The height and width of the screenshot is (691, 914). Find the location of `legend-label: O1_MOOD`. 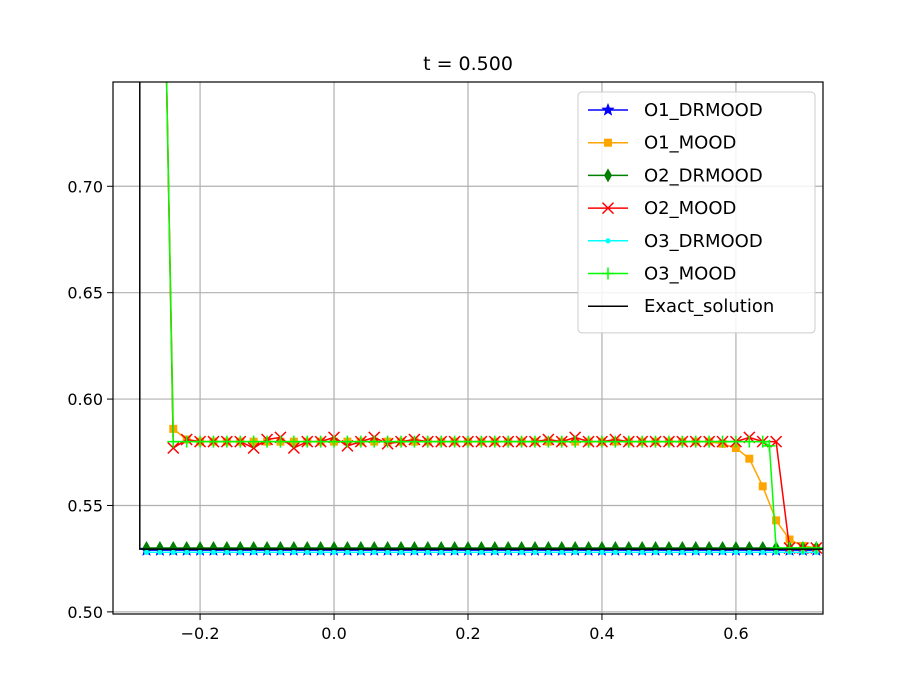

legend-label: O1_MOOD is located at coordinates (690, 143).